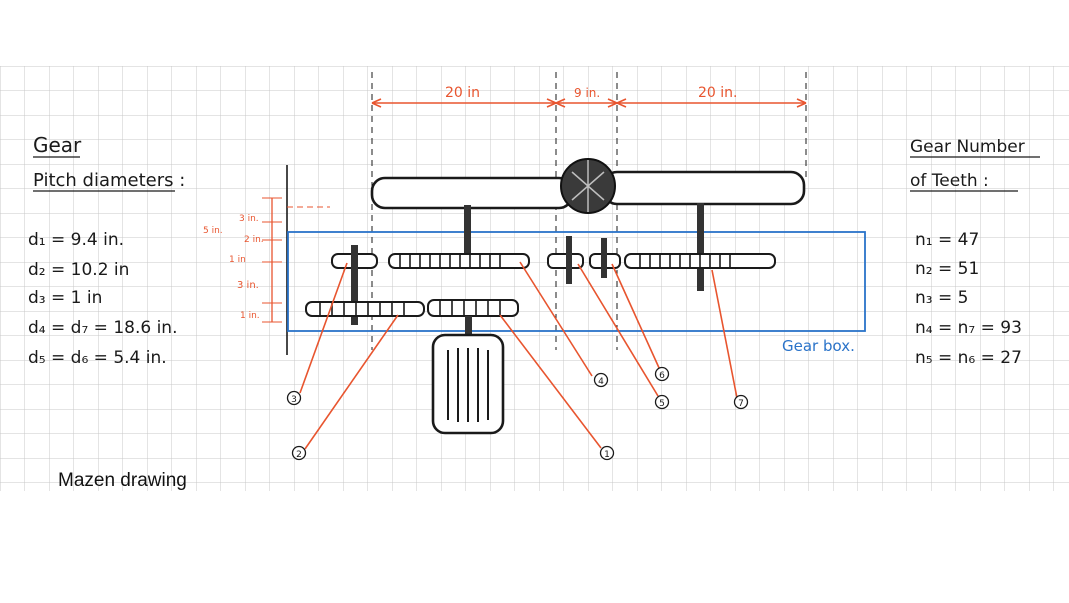 The image size is (1069, 603). What do you see at coordinates (741, 404) in the screenshot?
I see `callout-7: 7` at bounding box center [741, 404].